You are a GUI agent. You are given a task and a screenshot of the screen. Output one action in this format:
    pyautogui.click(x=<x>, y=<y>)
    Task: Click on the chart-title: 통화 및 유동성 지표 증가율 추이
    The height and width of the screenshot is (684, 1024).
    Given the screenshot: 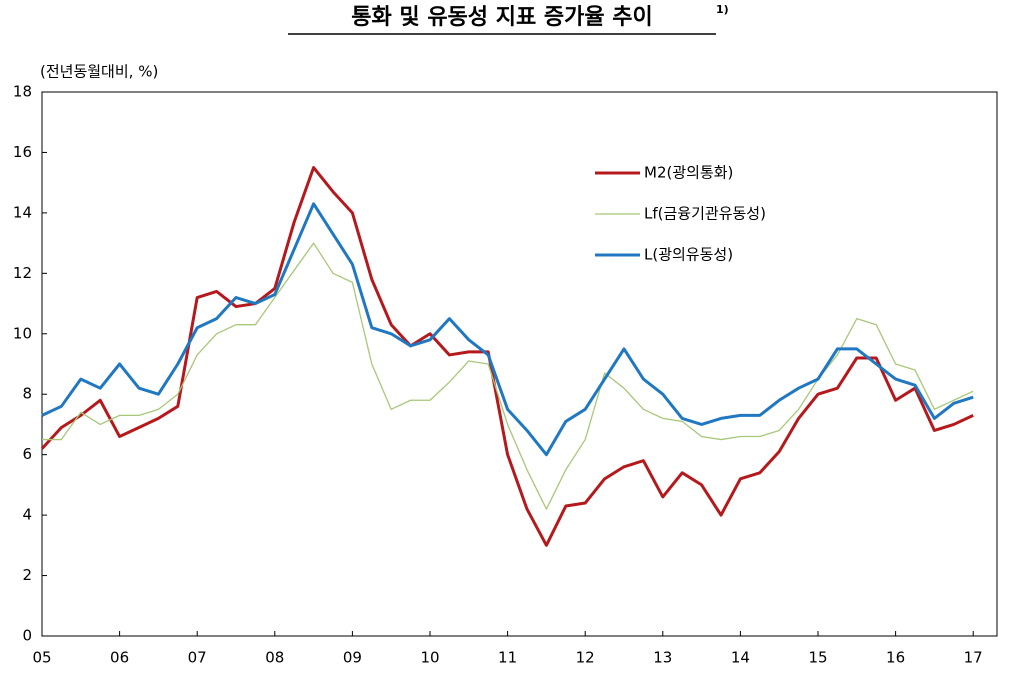 What is the action you would take?
    pyautogui.click(x=501, y=17)
    